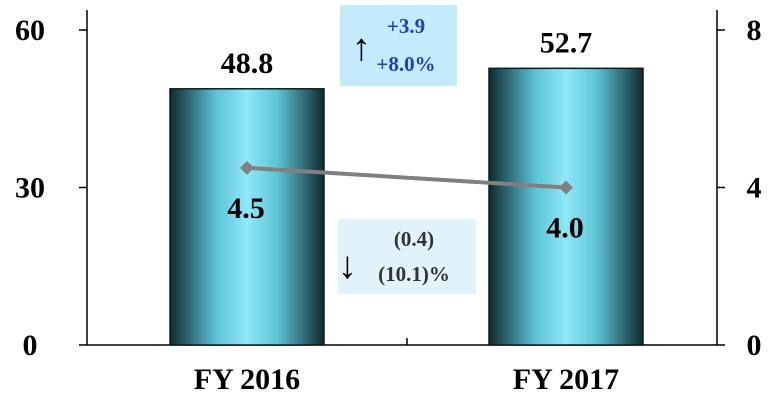 The height and width of the screenshot is (397, 775). What do you see at coordinates (566, 377) in the screenshot?
I see `x-axis-category-label: FY 2017` at bounding box center [566, 377].